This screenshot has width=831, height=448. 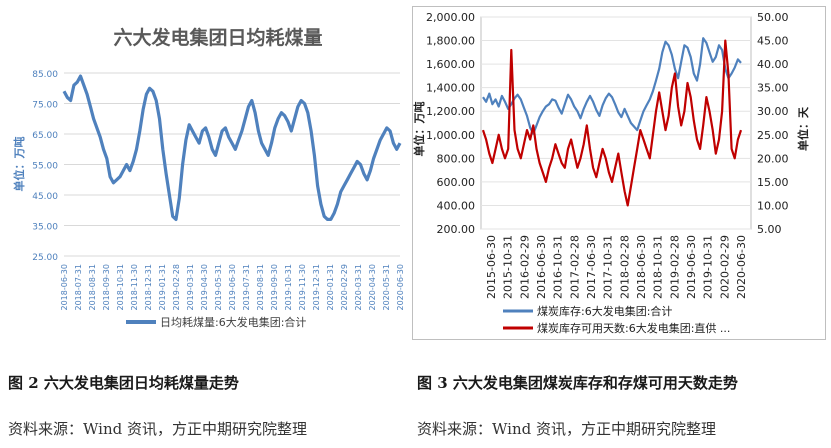 What do you see at coordinates (558, 267) in the screenshot?
I see `right-x-tick-label: 2016-10-31` at bounding box center [558, 267].